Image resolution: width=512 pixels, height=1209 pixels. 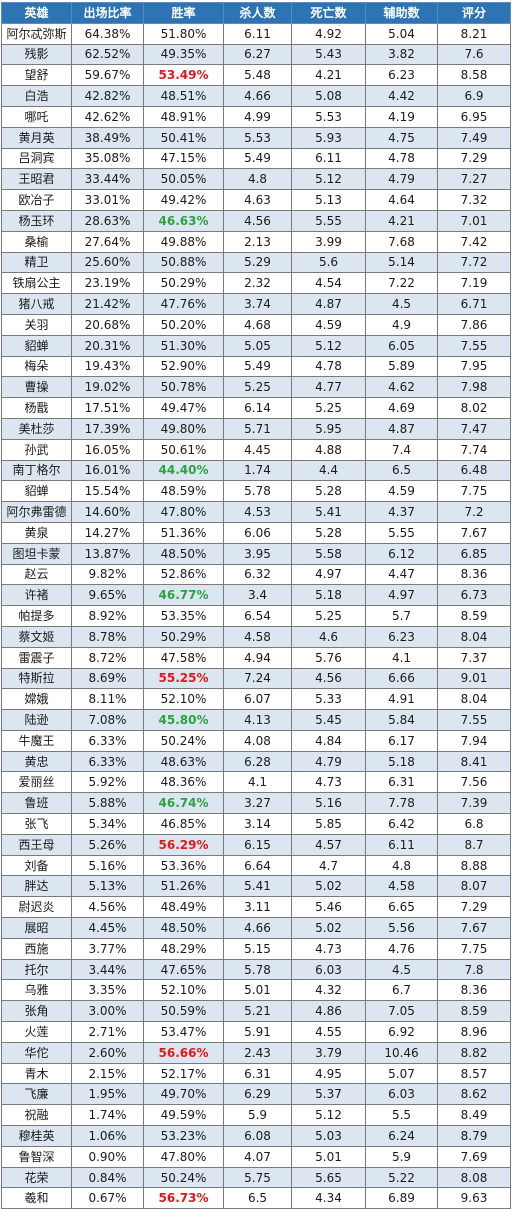 What do you see at coordinates (474, 54) in the screenshot?
I see `cell-score: 7.6` at bounding box center [474, 54].